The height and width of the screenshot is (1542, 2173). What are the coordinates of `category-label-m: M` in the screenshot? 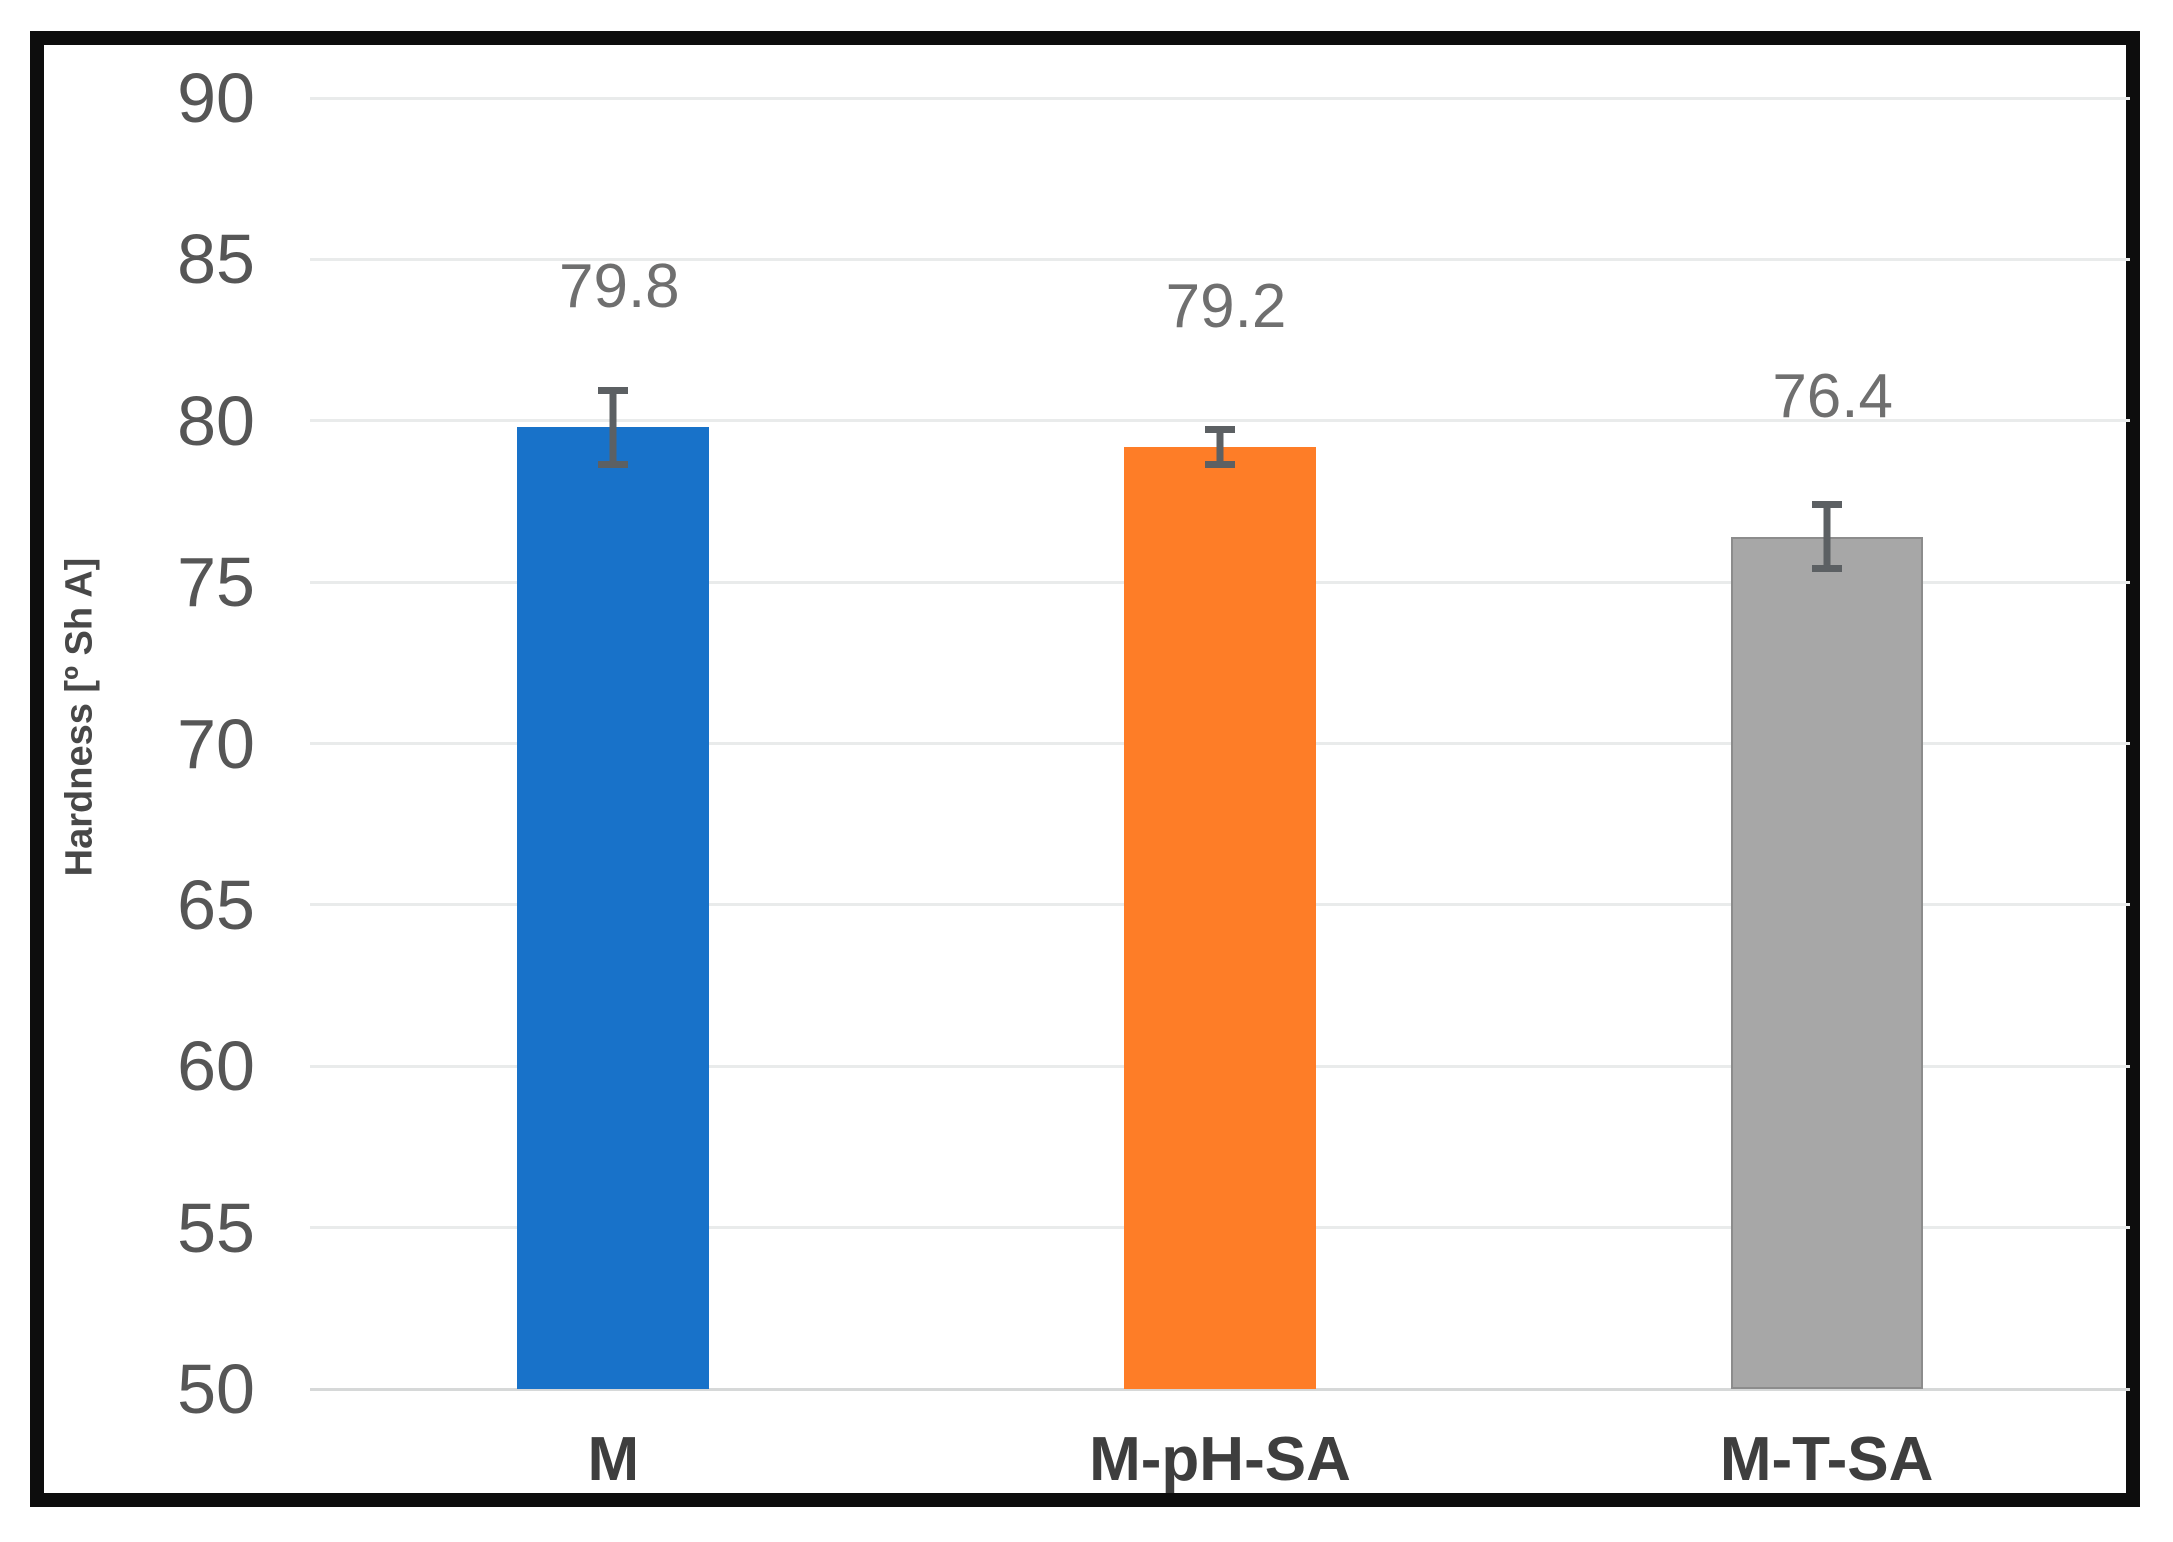 It's located at (613, 1459).